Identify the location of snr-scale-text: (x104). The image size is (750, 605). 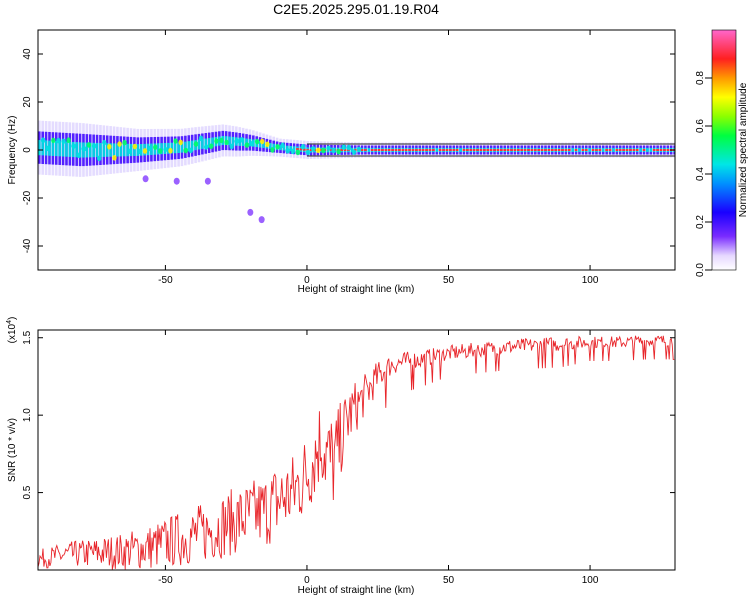
(12, 330).